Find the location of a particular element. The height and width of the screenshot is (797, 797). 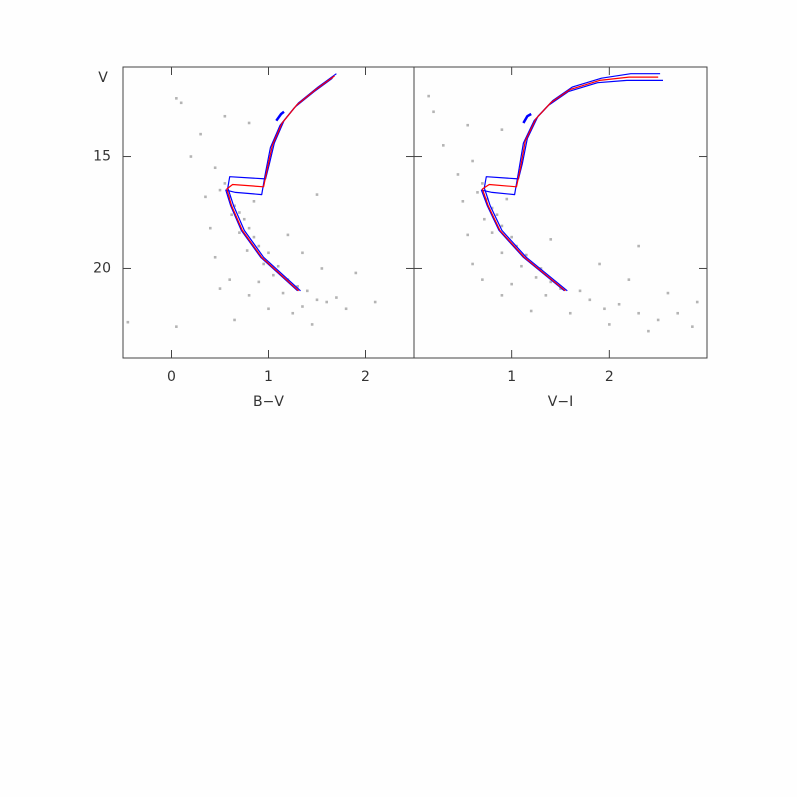

y-tick-label: 20 is located at coordinates (102, 268).